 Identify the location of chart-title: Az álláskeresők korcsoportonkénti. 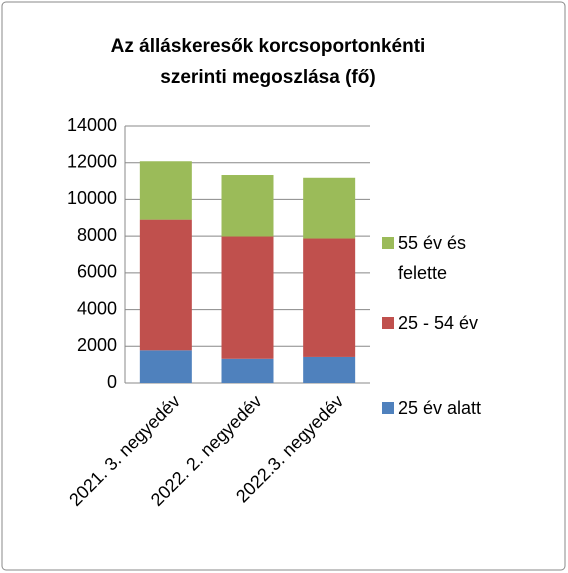
(268, 46).